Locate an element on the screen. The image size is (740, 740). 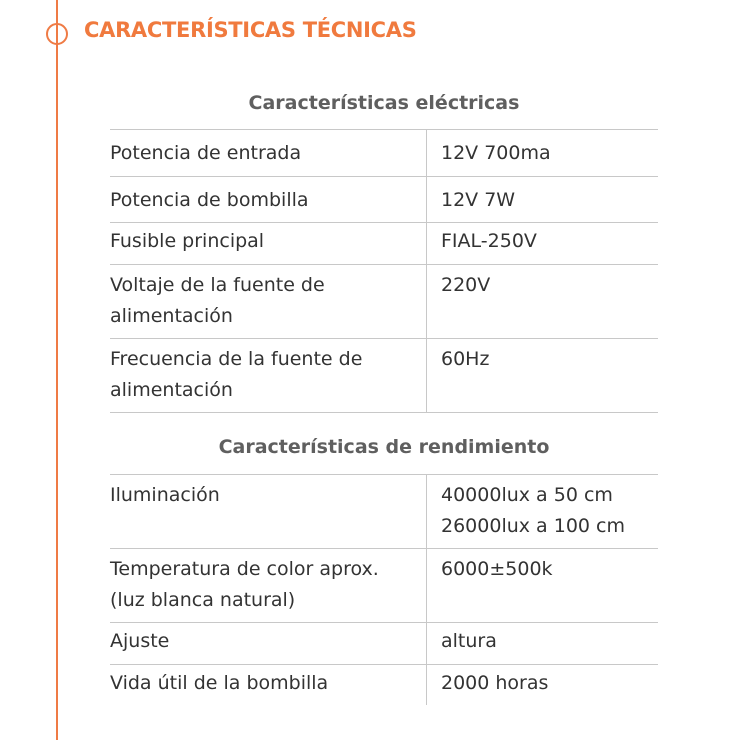
table-row: Vida útil de la bombilla 2000 horas is located at coordinates (384, 684).